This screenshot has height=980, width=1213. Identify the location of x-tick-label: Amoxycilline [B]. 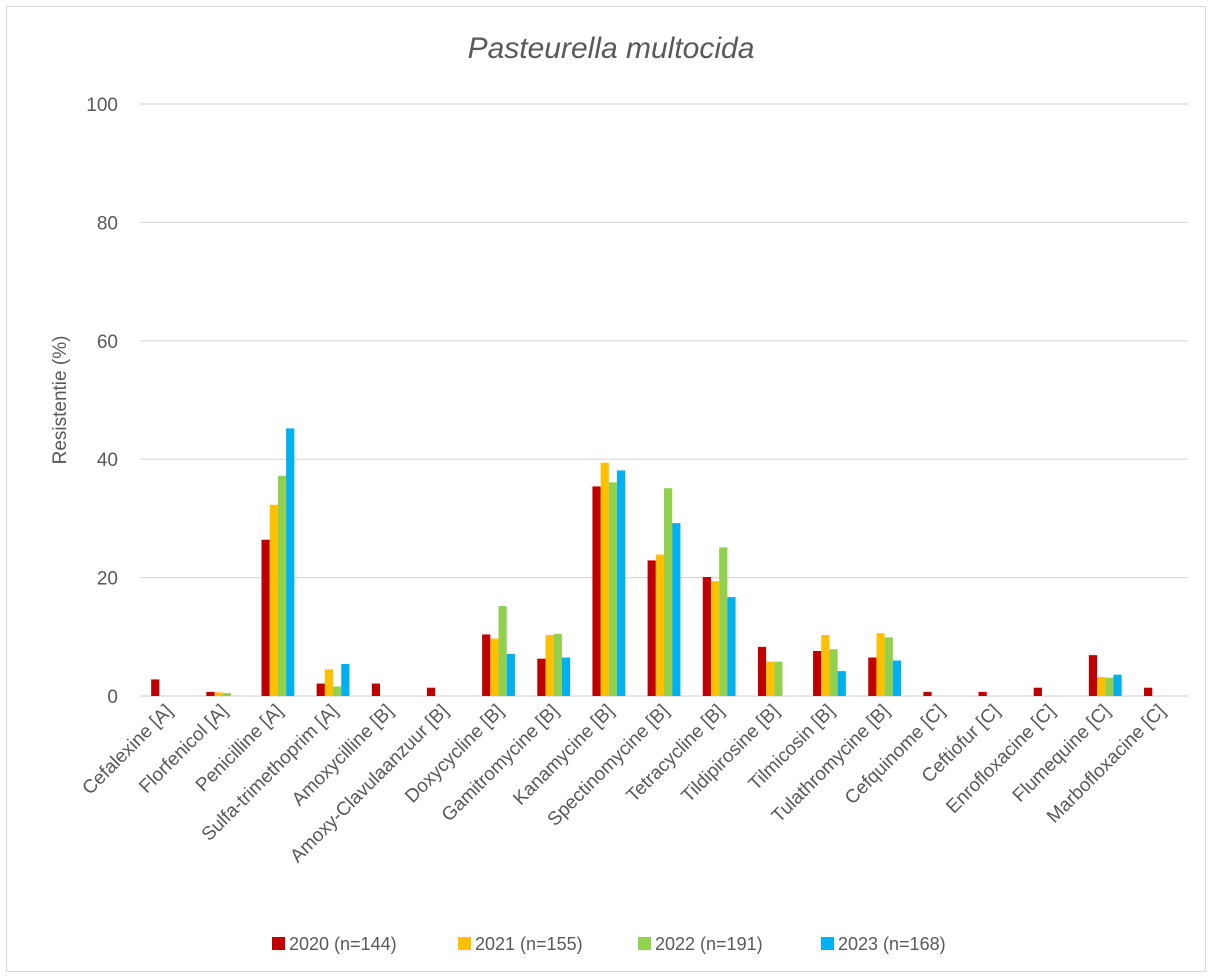
(343, 756).